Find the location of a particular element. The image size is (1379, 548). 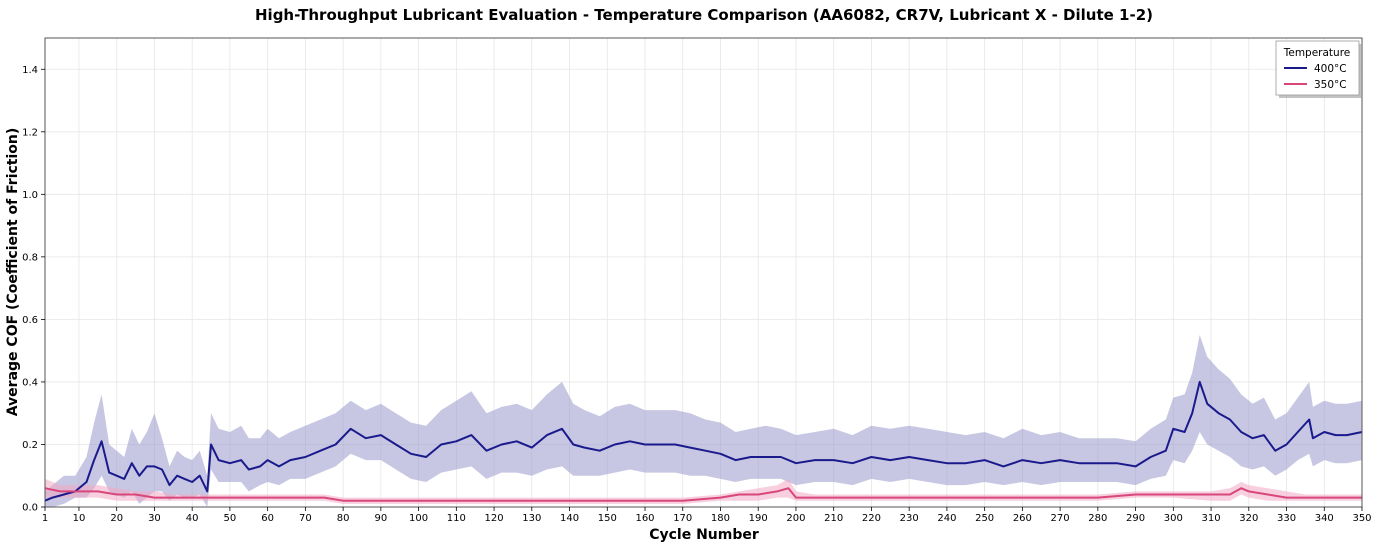

y-tick-label: 0.8 is located at coordinates (30, 257).